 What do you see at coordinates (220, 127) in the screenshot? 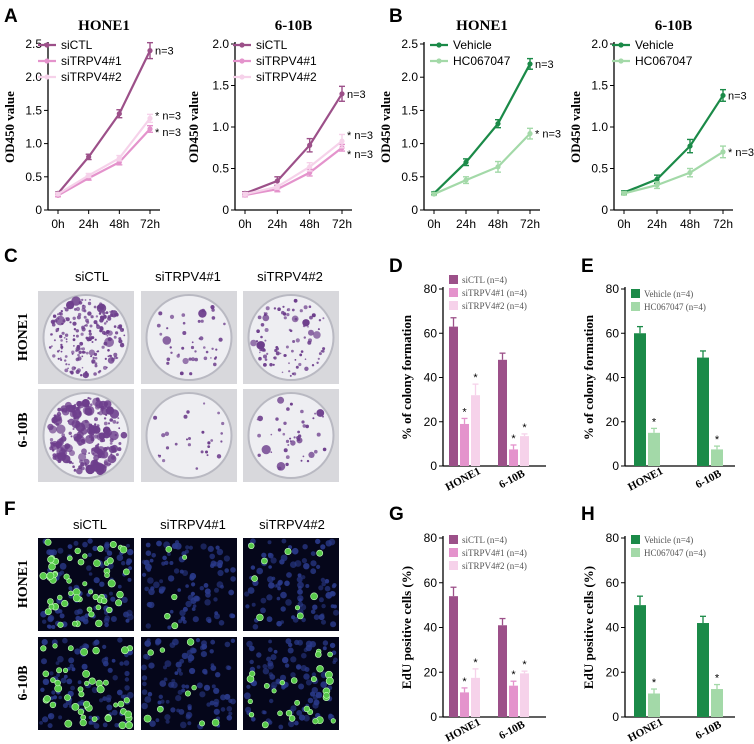
I see `y-tick-label: 1.0` at bounding box center [220, 127].